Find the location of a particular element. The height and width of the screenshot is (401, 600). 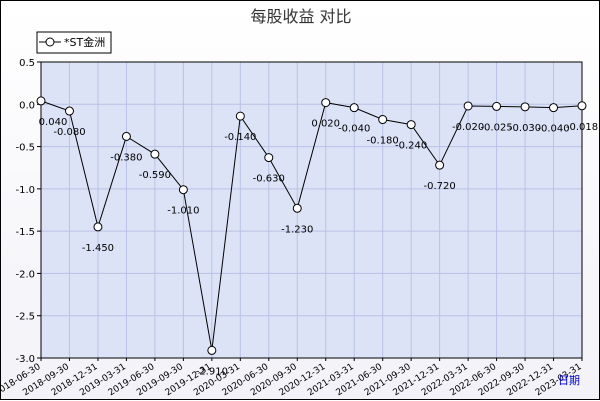

y-tick-label: 0.5 is located at coordinates (27, 63).